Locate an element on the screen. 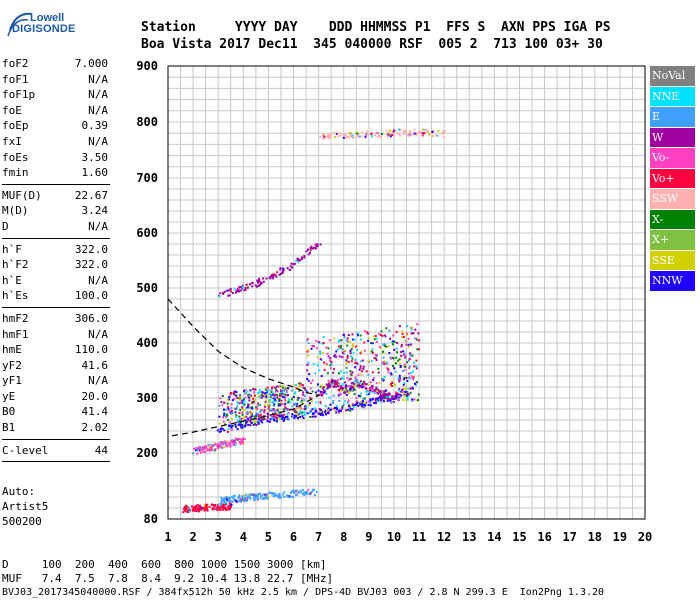 The width and height of the screenshot is (700, 600). y-tick-label: 800 is located at coordinates (147, 122).